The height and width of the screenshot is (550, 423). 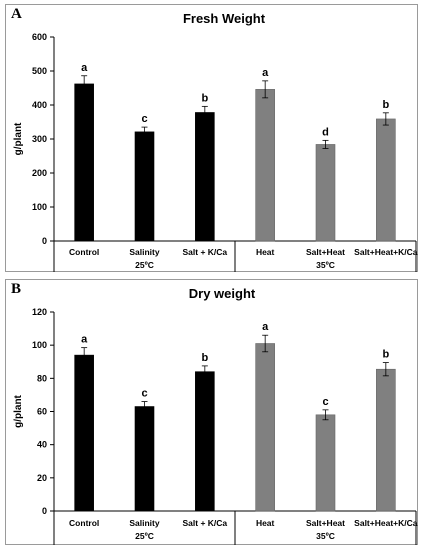 What do you see at coordinates (39, 139) in the screenshot?
I see `y-tick-label: 300` at bounding box center [39, 139].